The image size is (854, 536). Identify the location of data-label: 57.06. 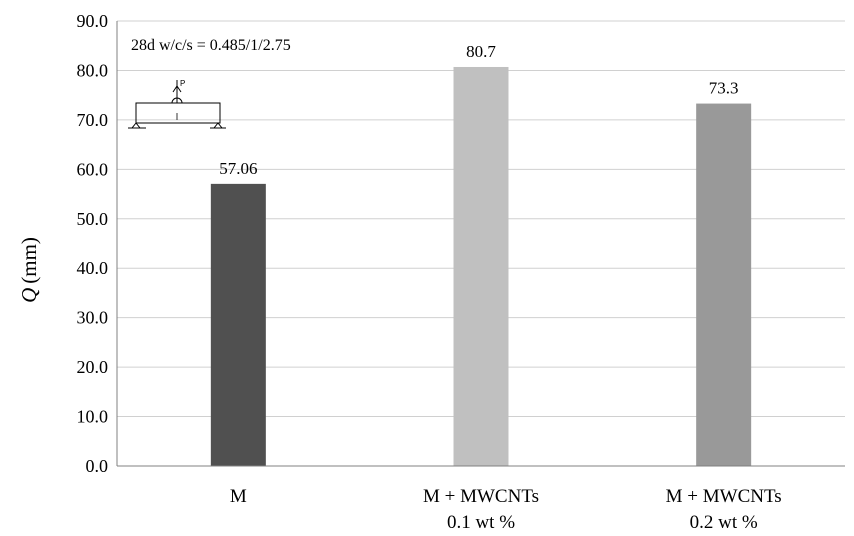
(238, 168).